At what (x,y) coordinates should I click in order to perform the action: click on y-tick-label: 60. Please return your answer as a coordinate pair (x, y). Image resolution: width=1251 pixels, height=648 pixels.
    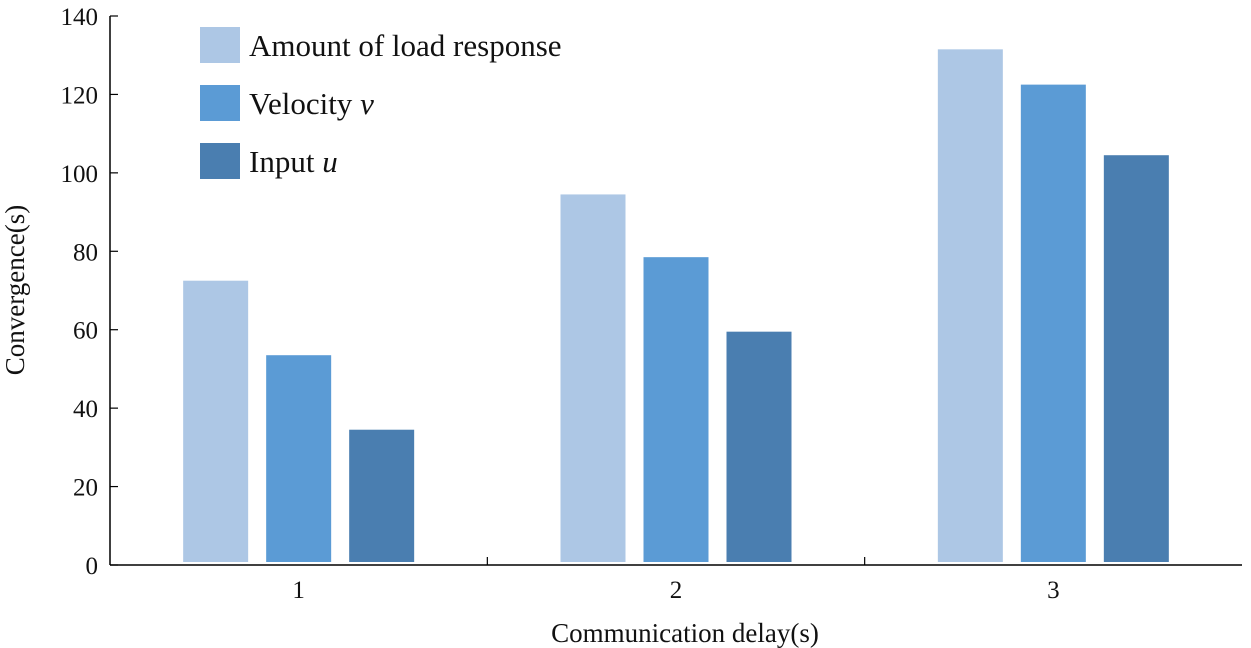
    Looking at the image, I should click on (85, 331).